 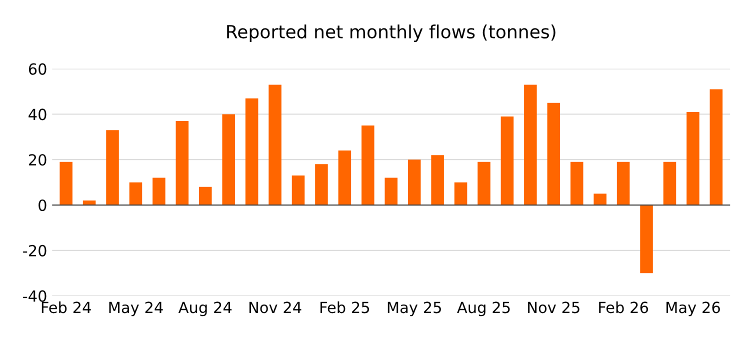 I want to click on x-tick-label: Nov 24, so click(x=275, y=308).